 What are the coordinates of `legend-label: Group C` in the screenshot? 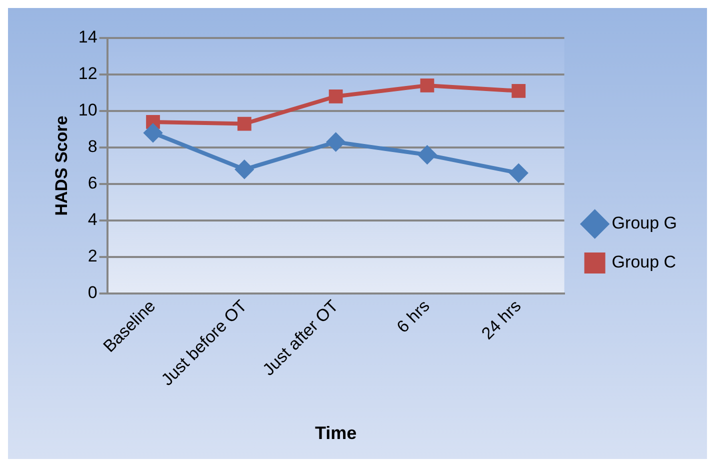 It's located at (644, 262).